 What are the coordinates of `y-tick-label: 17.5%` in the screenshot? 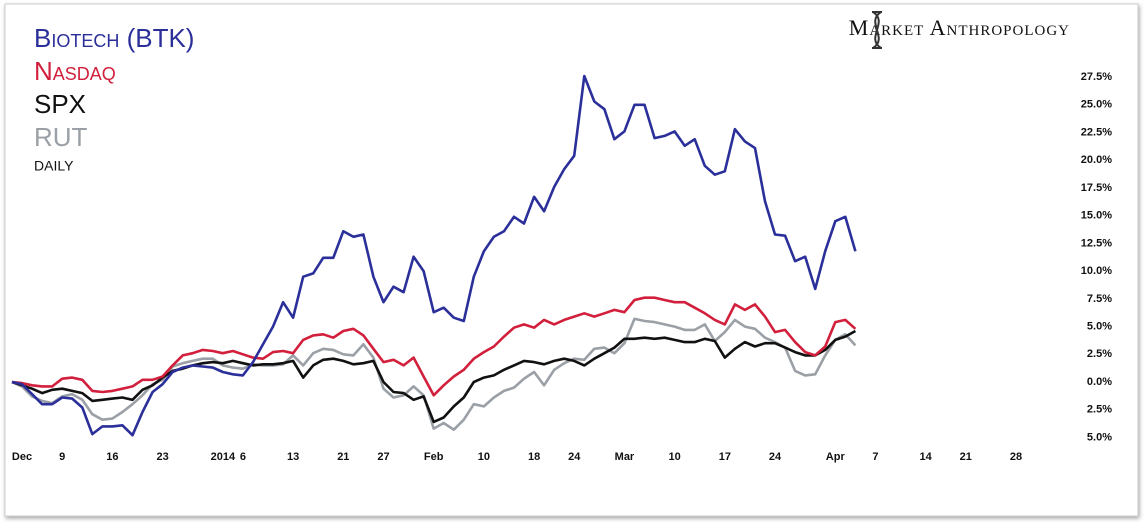 It's located at (1096, 188).